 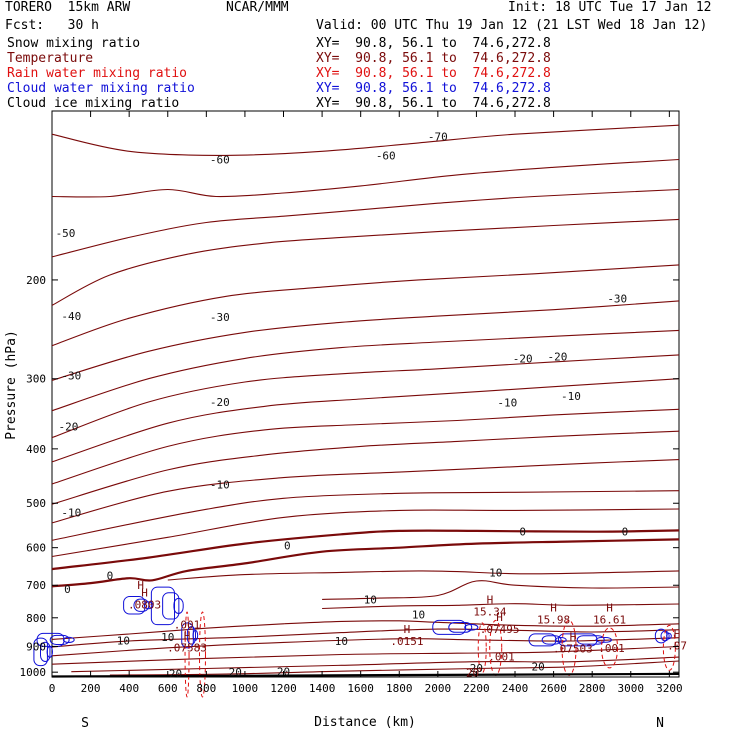 What do you see at coordinates (220, 159) in the screenshot?
I see `contour-label-0: -60` at bounding box center [220, 159].